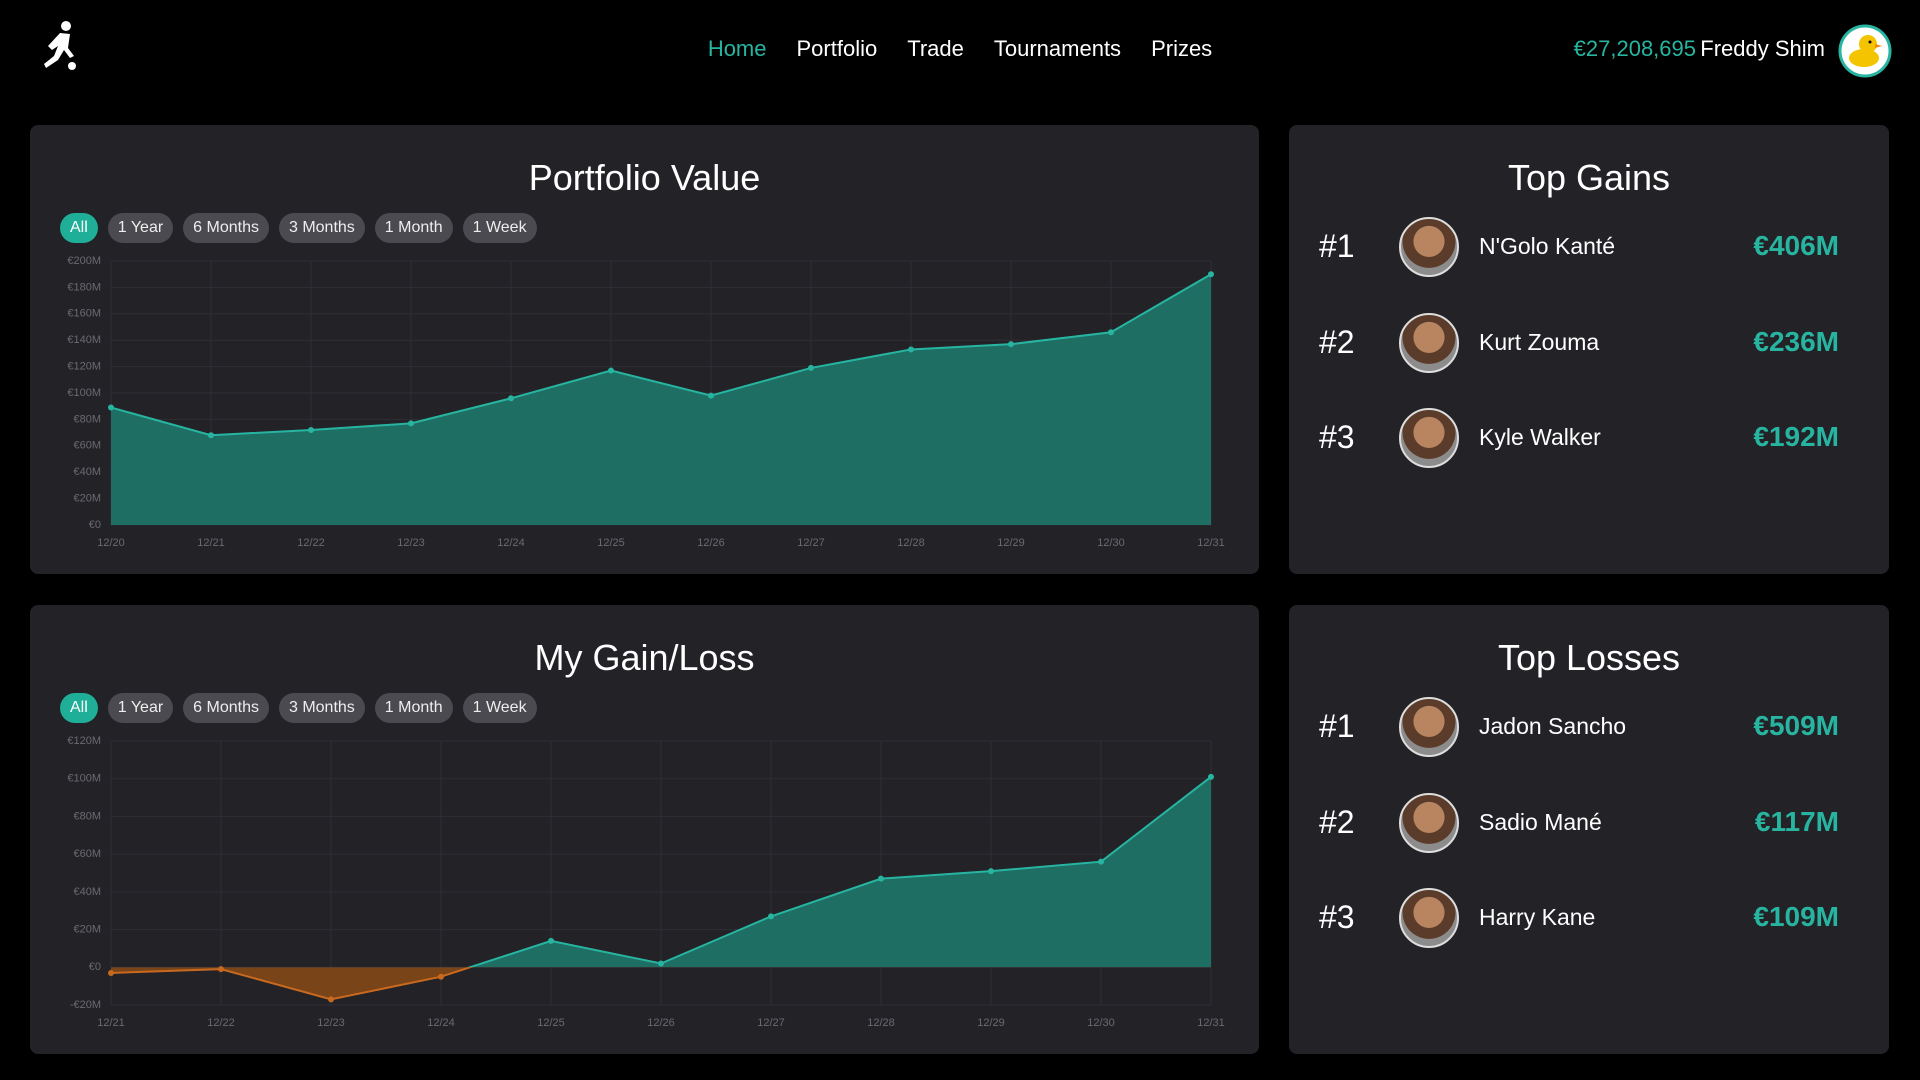 This screenshot has height=1080, width=1920. I want to click on y-tick-label: €160M, so click(84, 314).